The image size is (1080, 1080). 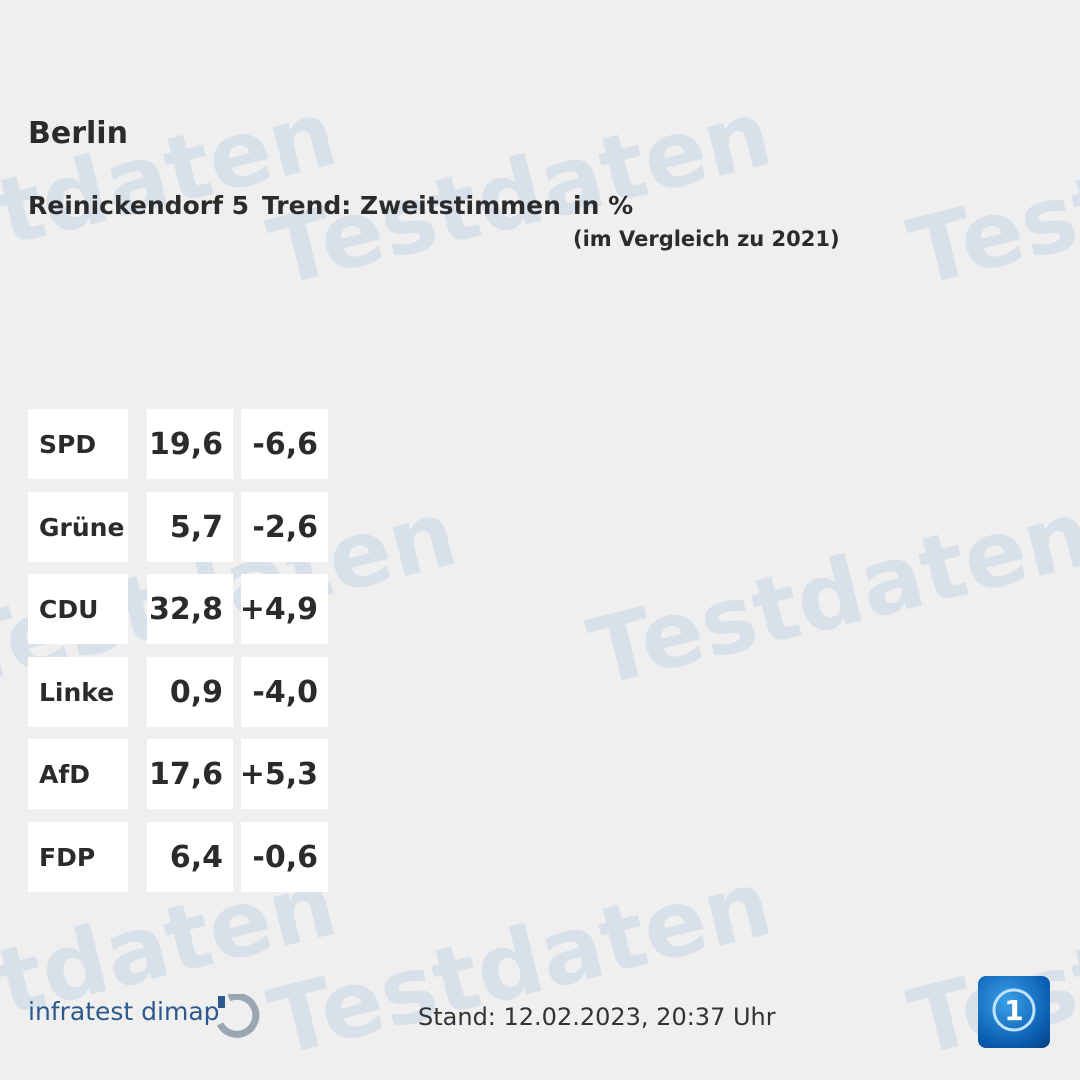 I want to click on party-change: -4,0, so click(x=284, y=692).